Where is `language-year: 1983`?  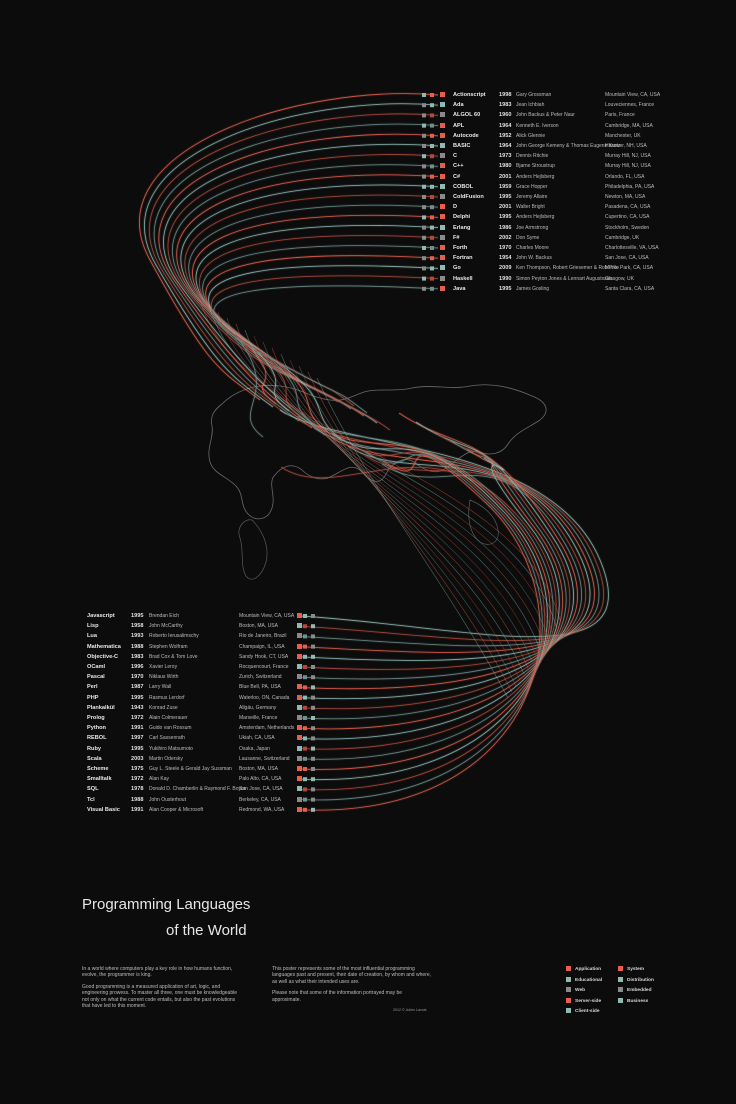
language-year: 1983 is located at coordinates (505, 105).